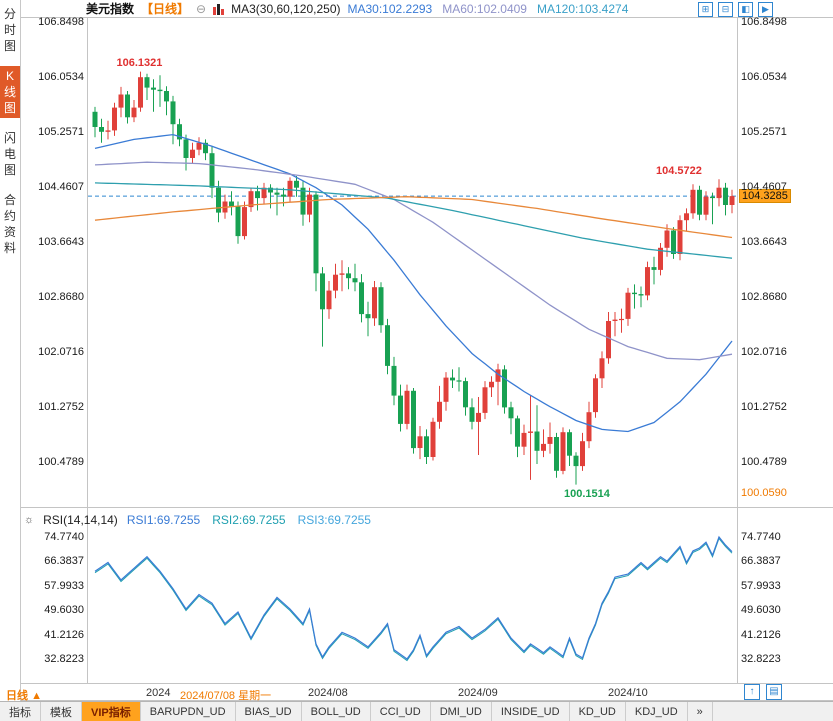 This screenshot has height=721, width=833. Describe the element at coordinates (165, 9) in the screenshot. I see `period-tag: 【日线】` at that location.